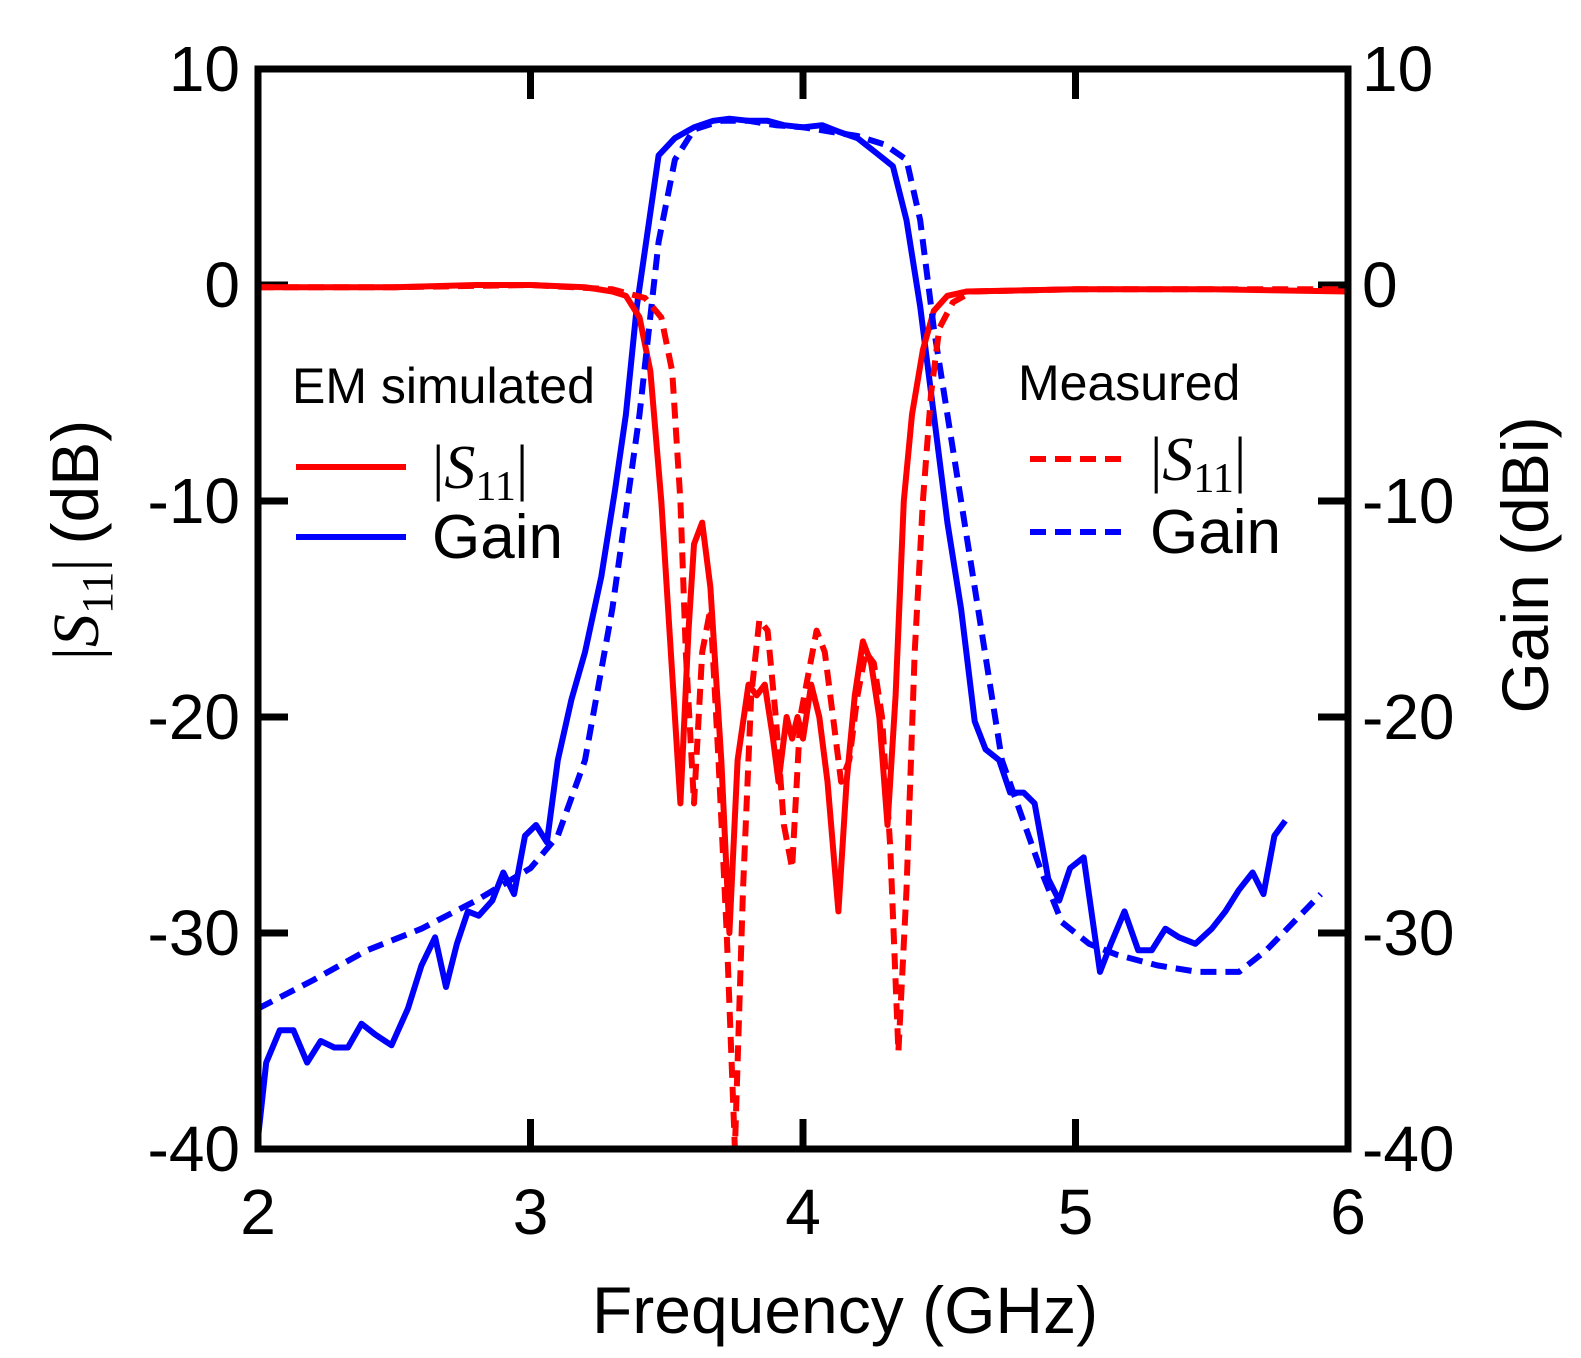  I want to click on legend-left: EM simulated |S11| Gain, so click(443, 465).